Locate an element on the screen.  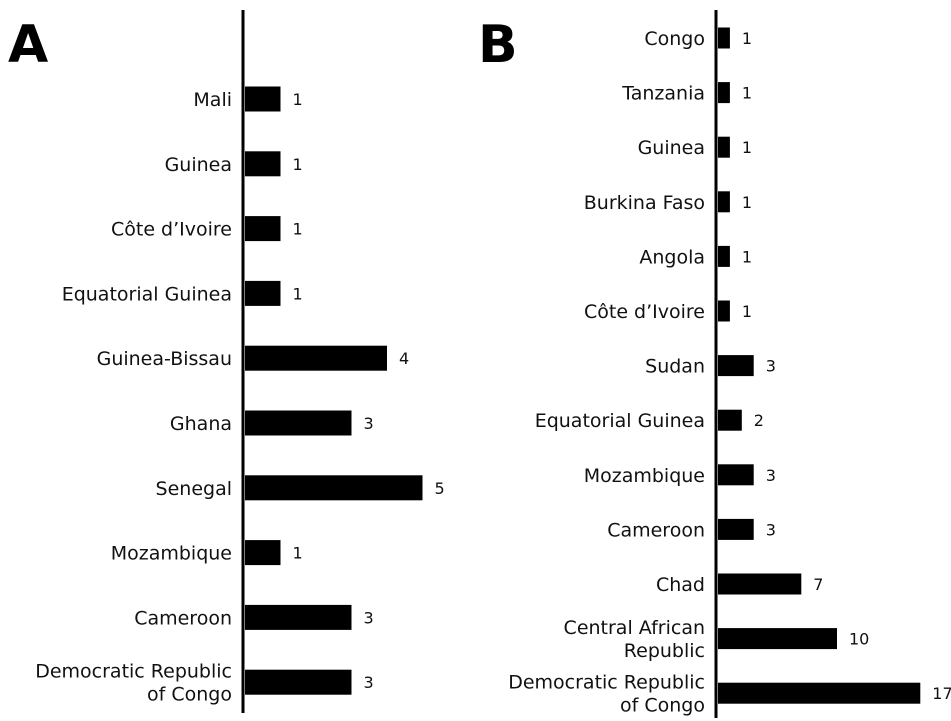
panel-b-category-label-1: Tanzania is located at coordinates (663, 94).